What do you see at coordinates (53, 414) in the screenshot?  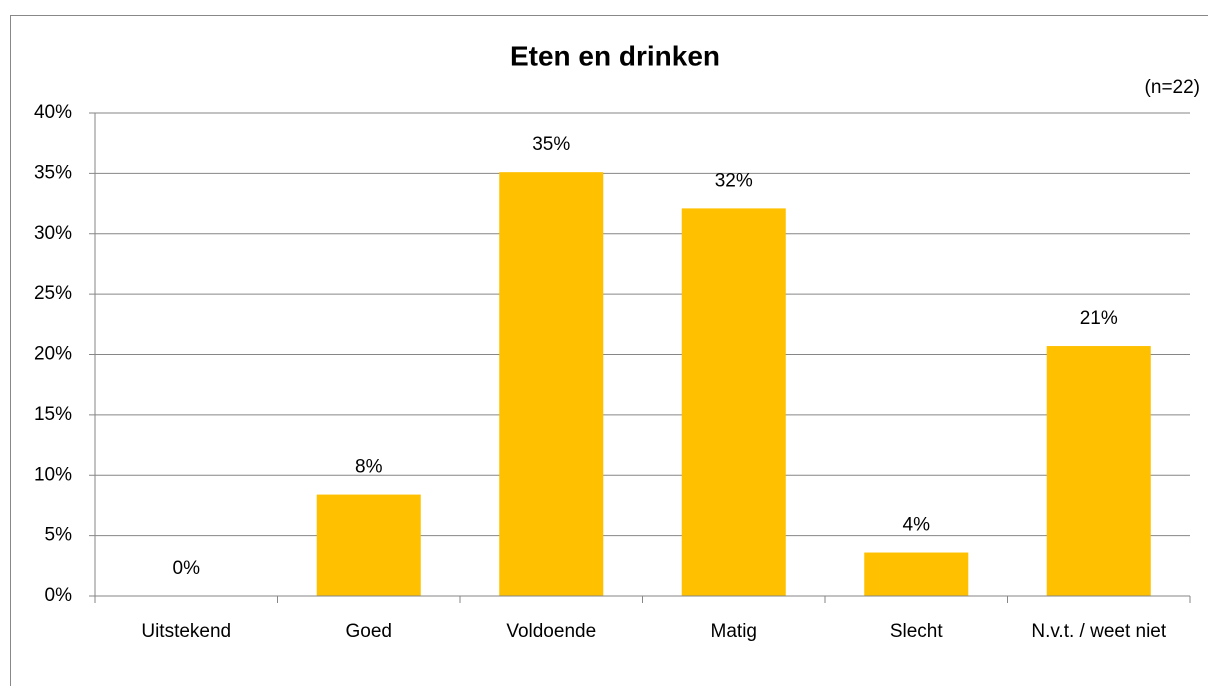 I see `y-tick-label: 15%` at bounding box center [53, 414].